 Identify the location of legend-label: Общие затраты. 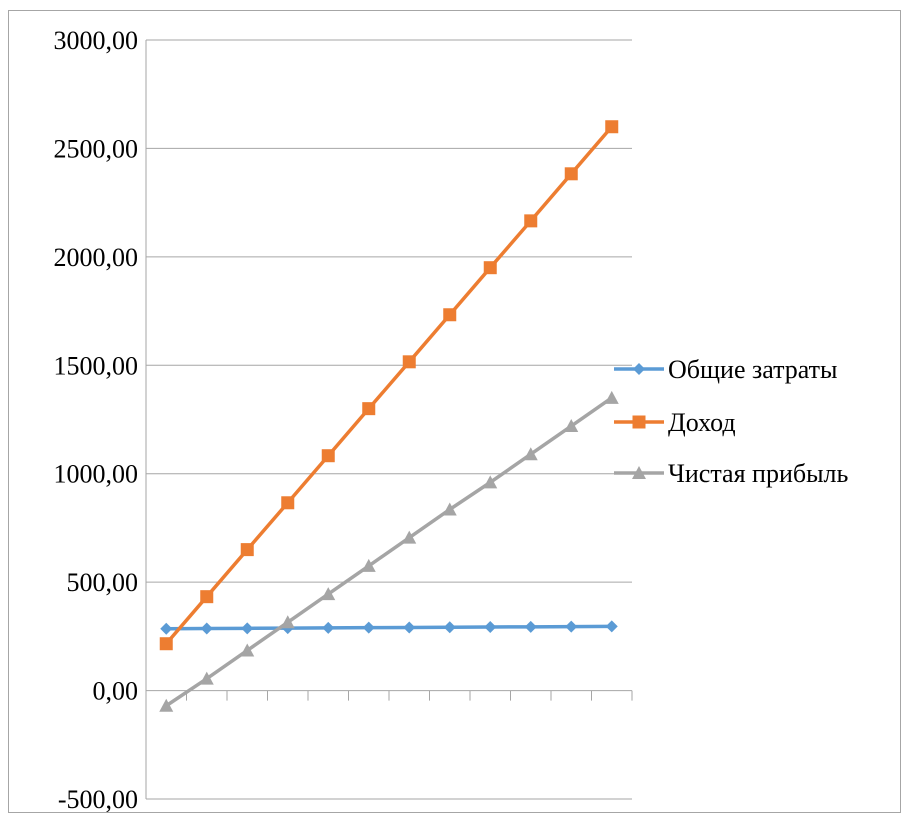
(753, 369).